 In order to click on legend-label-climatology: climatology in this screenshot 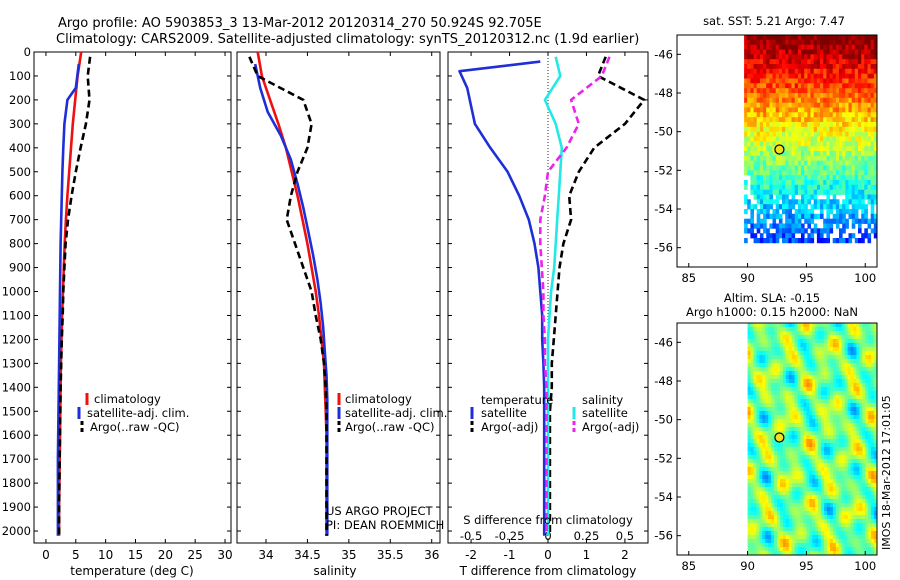, I will do `click(127, 399)`.